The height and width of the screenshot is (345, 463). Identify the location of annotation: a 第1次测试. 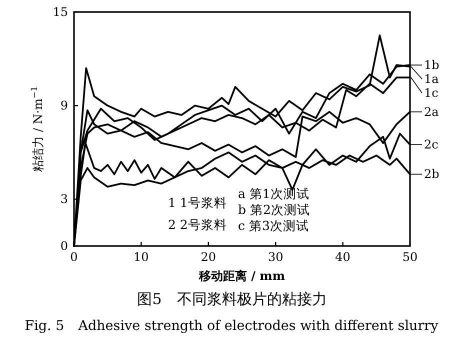
(274, 193).